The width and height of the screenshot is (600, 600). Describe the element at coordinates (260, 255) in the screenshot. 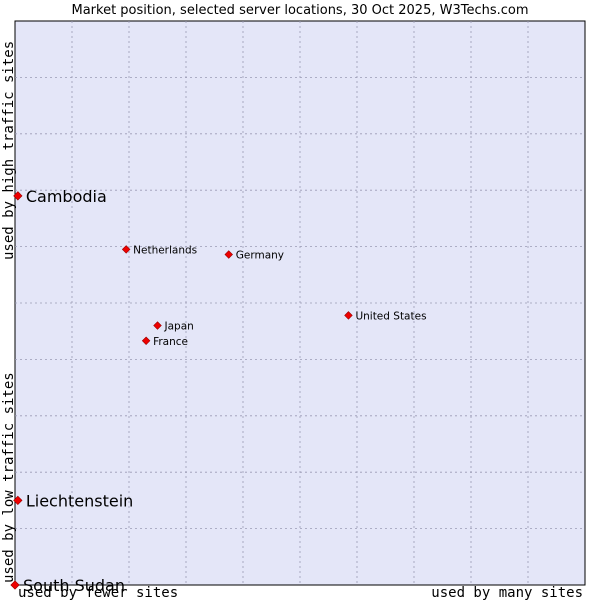

I see `data-label-germany: Germany` at that location.